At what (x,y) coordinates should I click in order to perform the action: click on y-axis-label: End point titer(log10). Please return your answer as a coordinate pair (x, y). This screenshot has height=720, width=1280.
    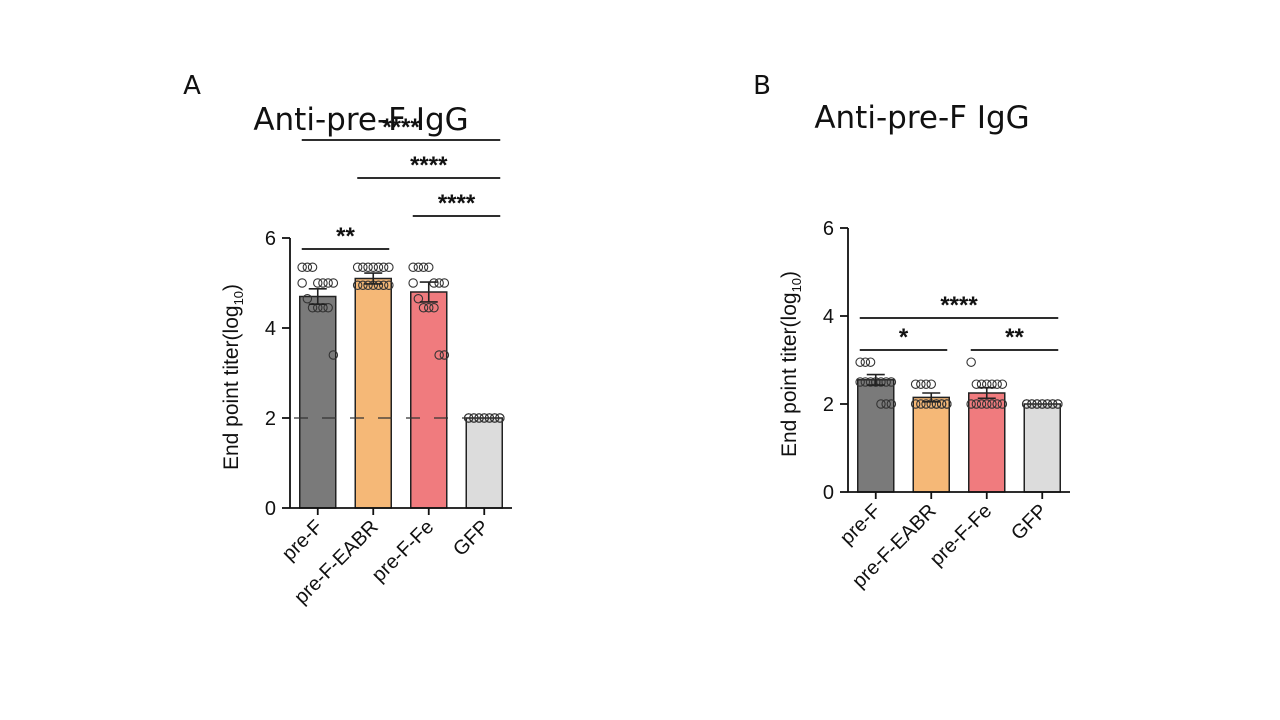
    Looking at the image, I should click on (233, 377).